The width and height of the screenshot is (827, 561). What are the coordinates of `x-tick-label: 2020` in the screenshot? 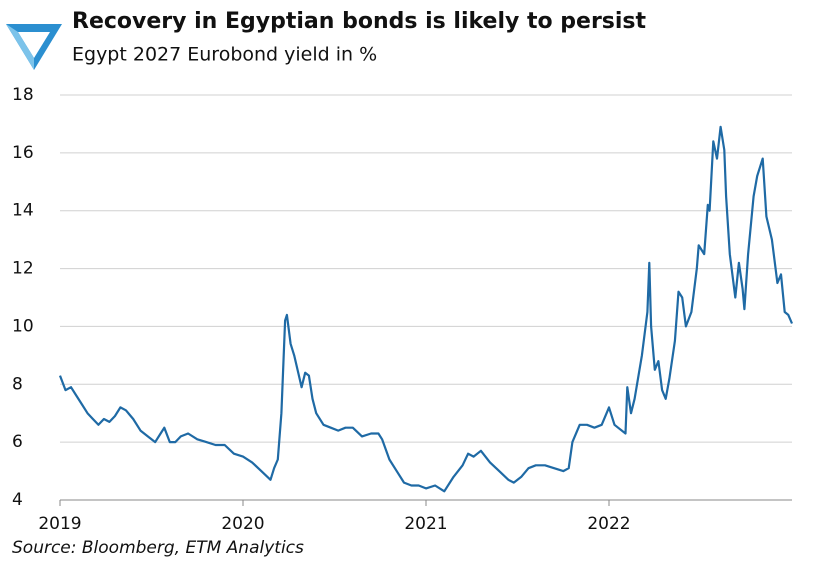 It's located at (242, 524).